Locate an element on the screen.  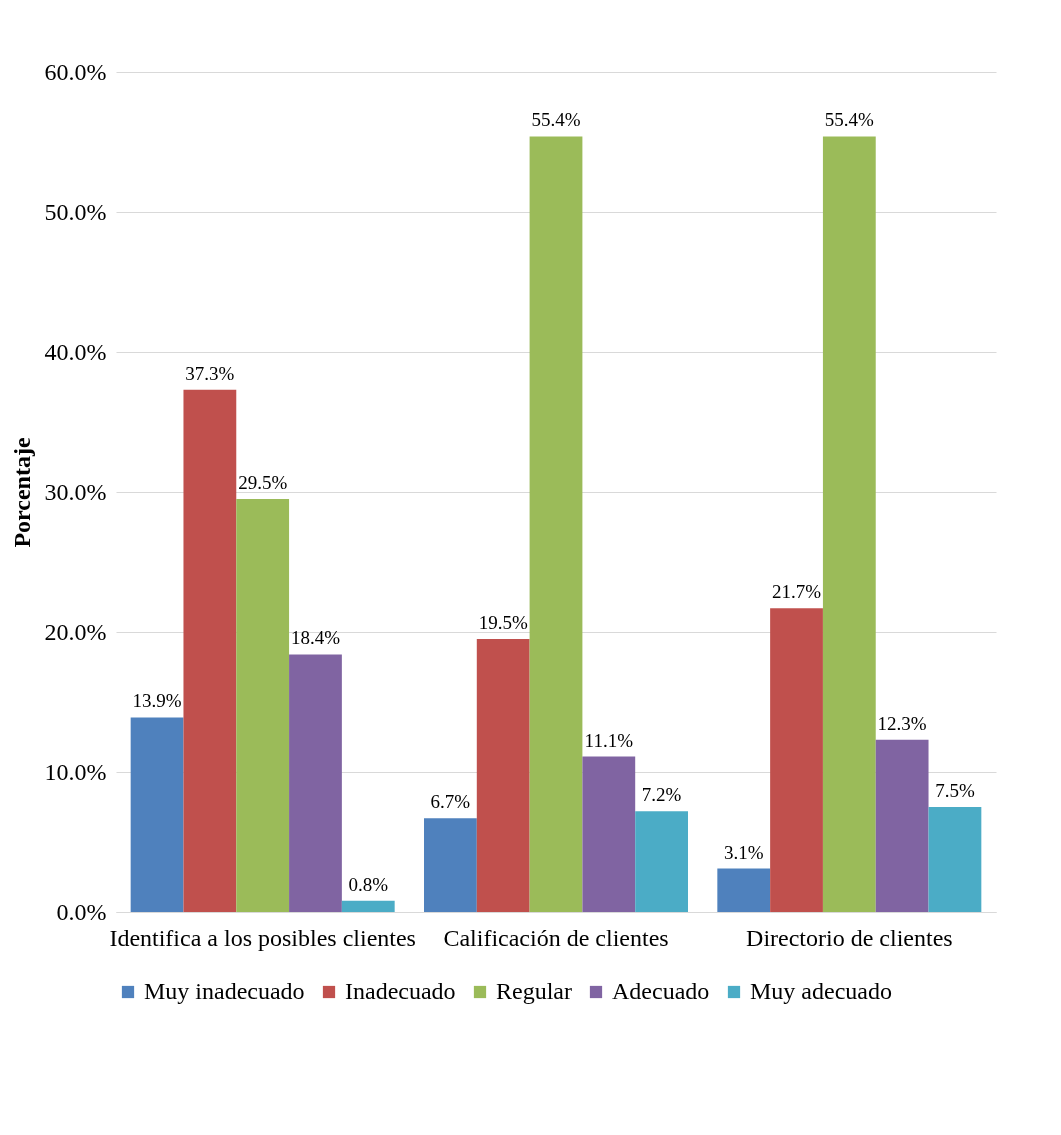
data-label: 19.5% is located at coordinates (503, 622).